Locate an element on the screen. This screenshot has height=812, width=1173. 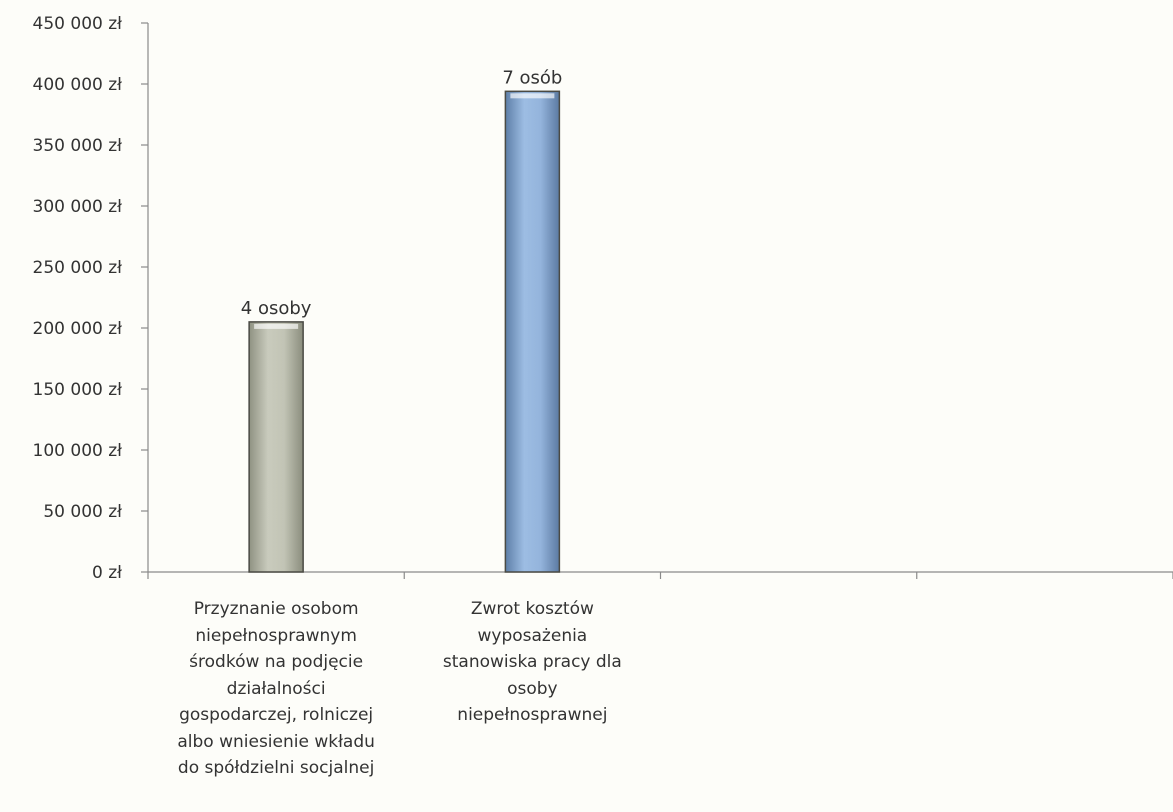
y-tick-label: 250 000 zł is located at coordinates (78, 268).